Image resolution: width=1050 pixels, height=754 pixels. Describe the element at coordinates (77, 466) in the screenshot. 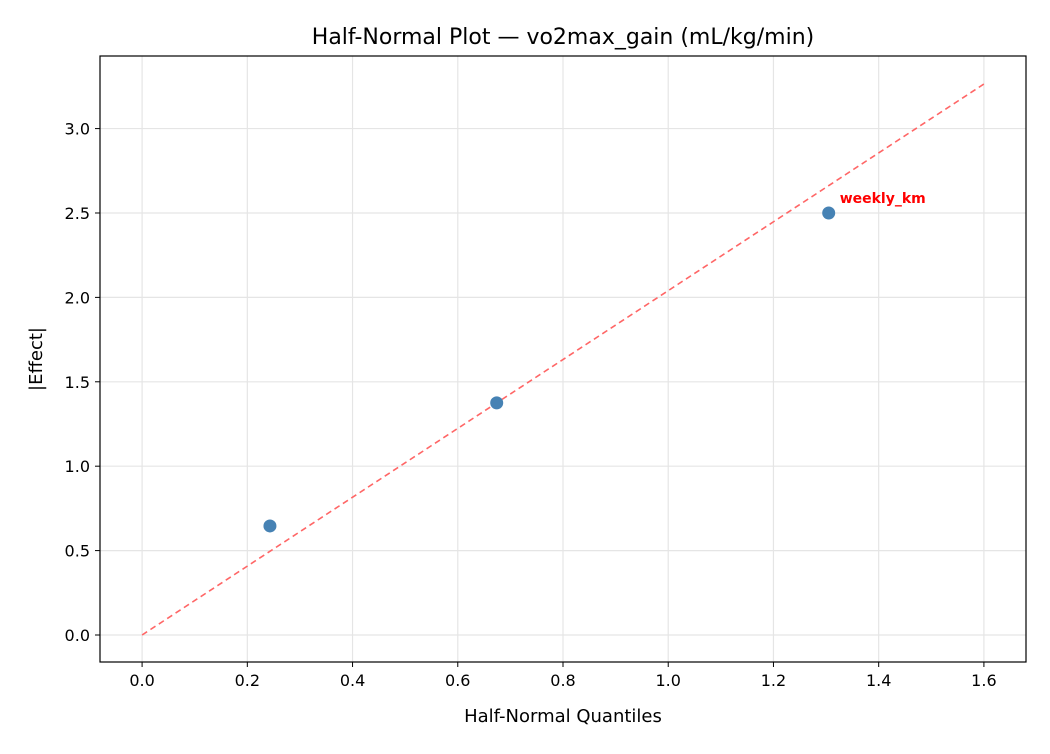

I see `y-tick-label: 1.0` at that location.